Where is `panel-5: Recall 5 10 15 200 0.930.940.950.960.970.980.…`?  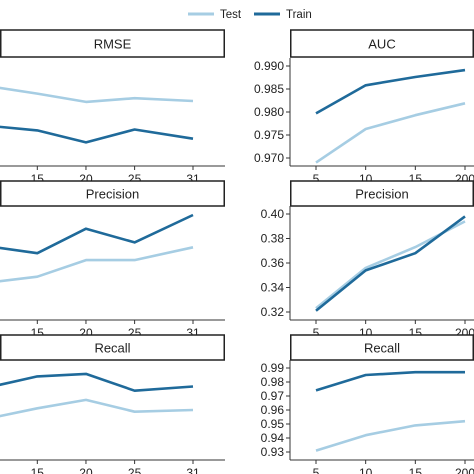
panel-5: Recall 5 10 15 200 0.930.940.950.960.970.980.… is located at coordinates (367, 404).